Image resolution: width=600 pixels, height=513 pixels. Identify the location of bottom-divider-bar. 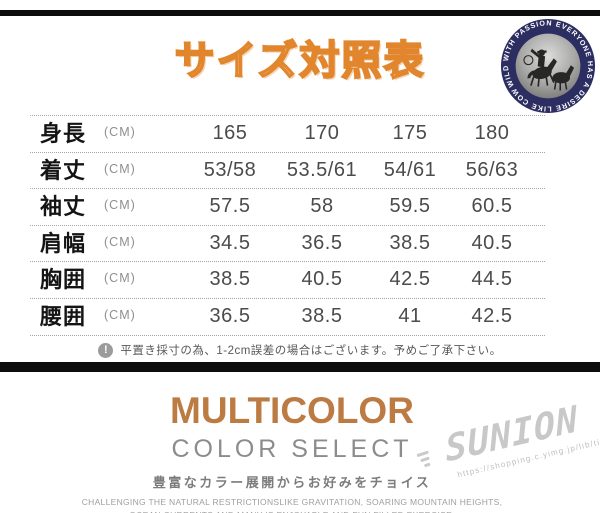
(300, 367).